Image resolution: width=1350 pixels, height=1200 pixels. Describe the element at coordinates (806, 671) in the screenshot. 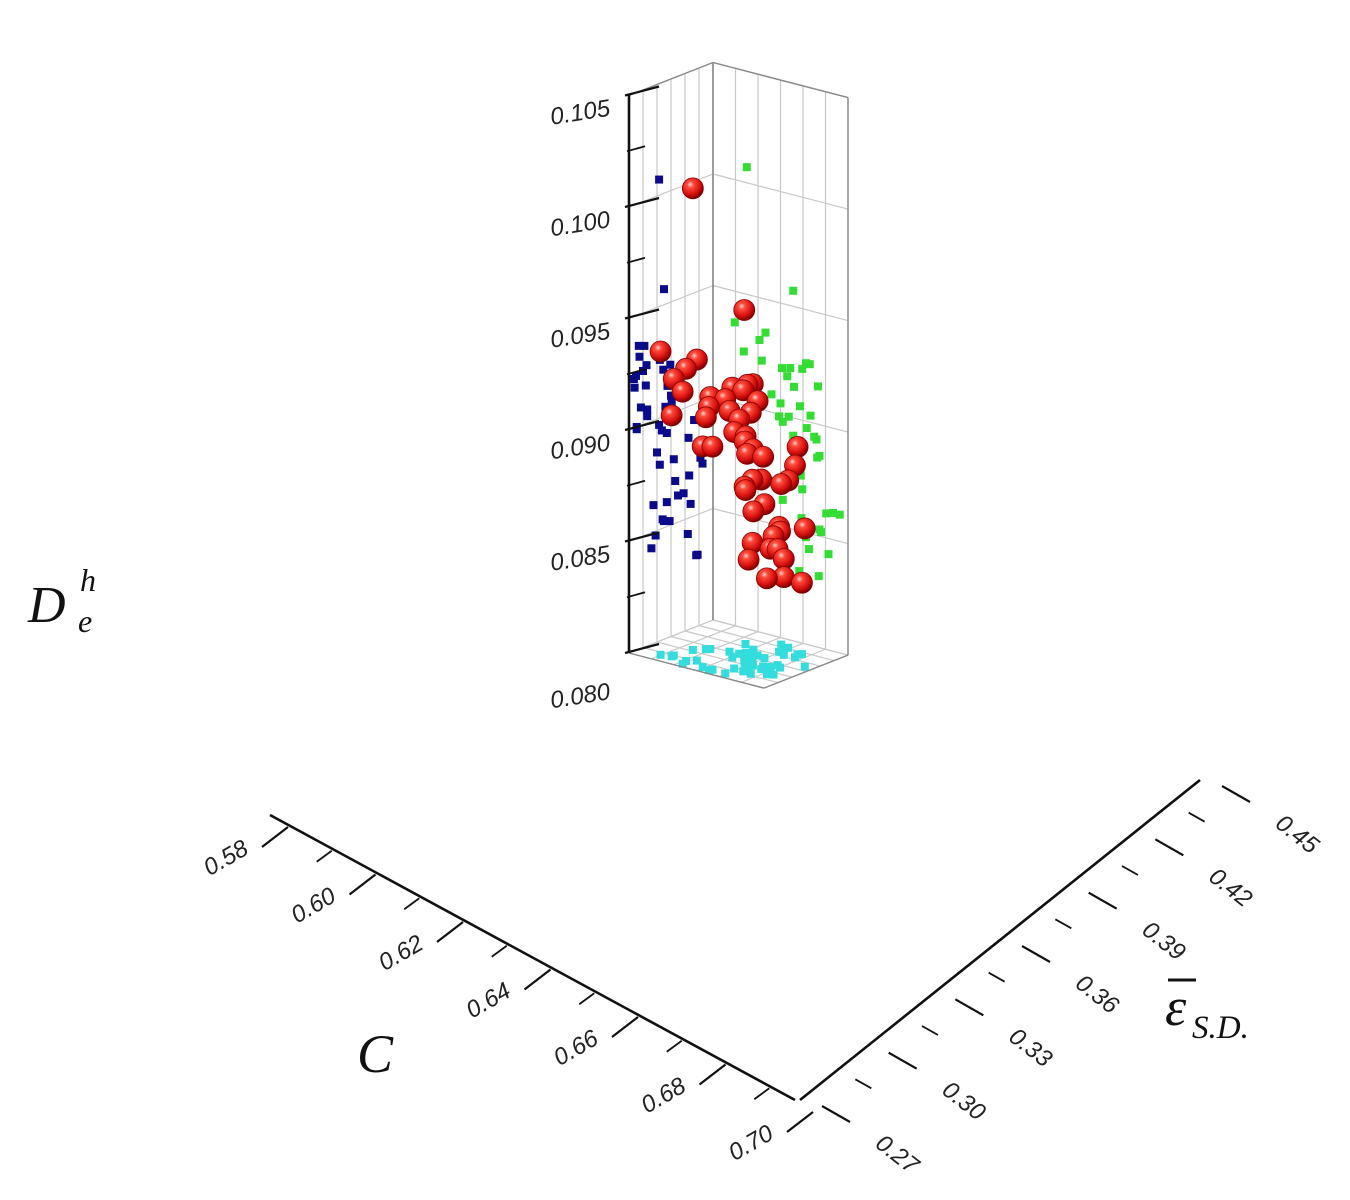

I see `floor-right-edge` at that location.